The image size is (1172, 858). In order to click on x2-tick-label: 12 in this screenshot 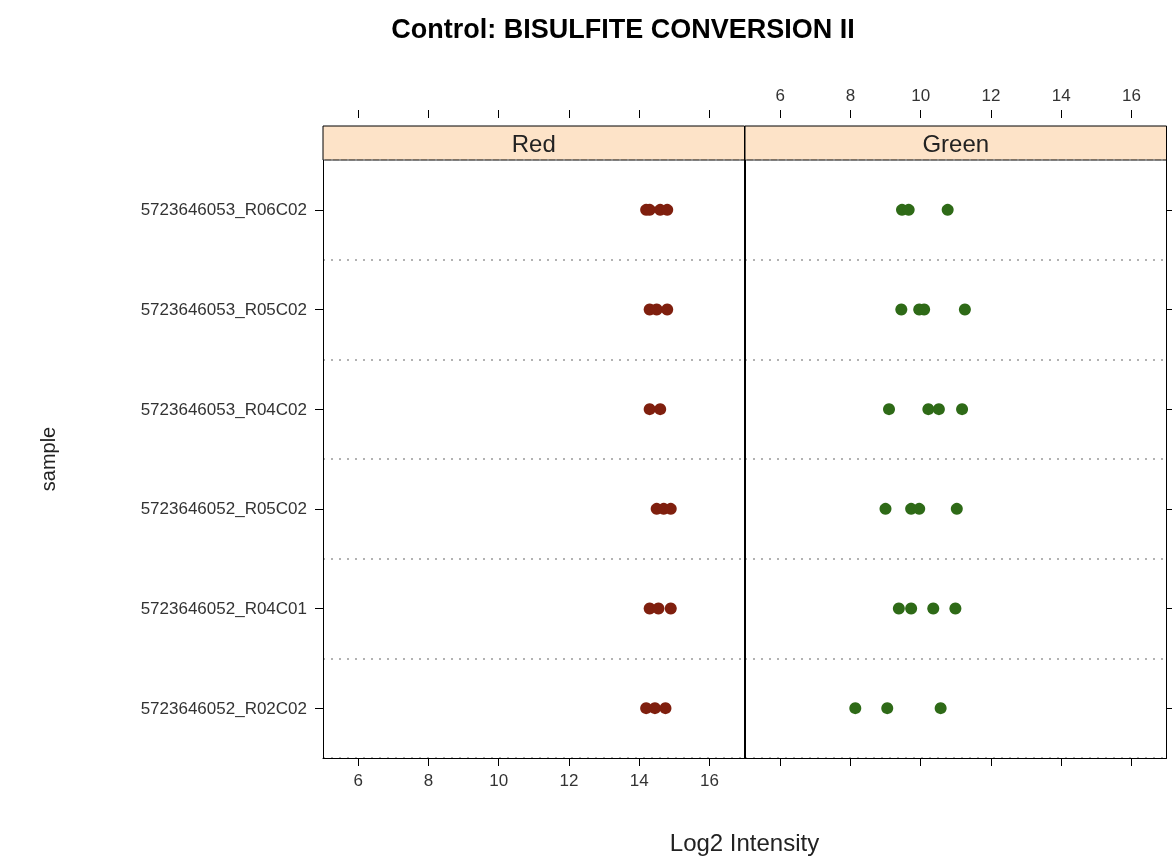, I will do `click(990, 95)`.